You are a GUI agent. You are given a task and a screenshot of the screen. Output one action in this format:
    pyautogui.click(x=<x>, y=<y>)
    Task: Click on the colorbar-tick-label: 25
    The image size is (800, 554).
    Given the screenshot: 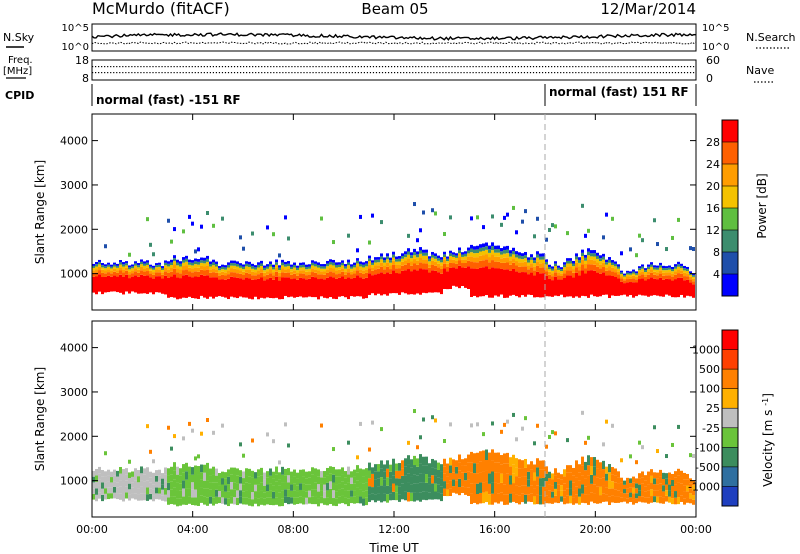 What is the action you would take?
    pyautogui.click(x=713, y=408)
    